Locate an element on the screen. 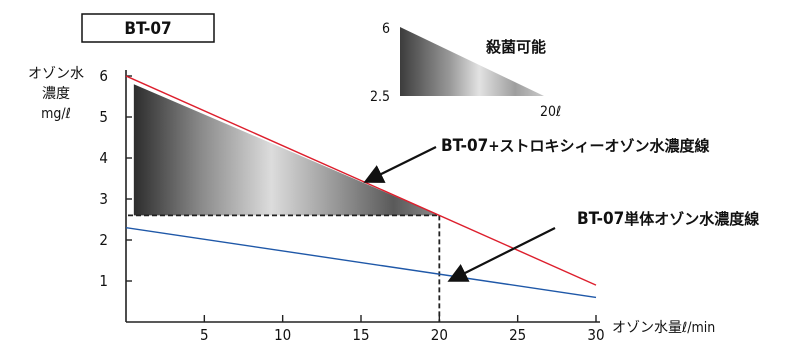 The width and height of the screenshot is (795, 348). inset-legend: 6 2.5 20ℓ 殺菌可能 is located at coordinates (465, 70).